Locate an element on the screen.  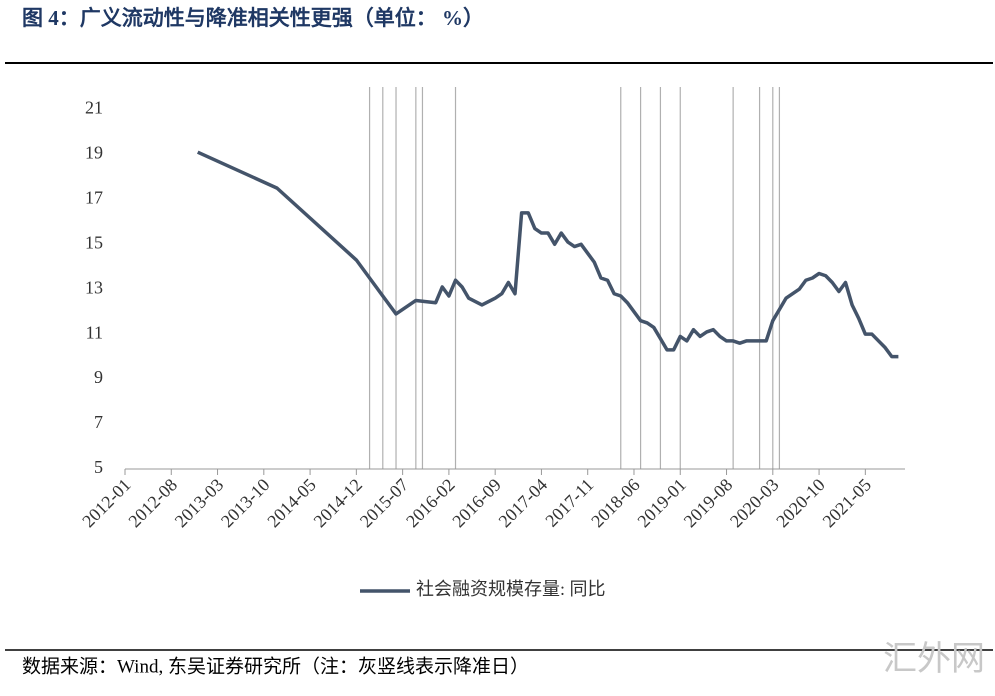
y-tick-label: 7 is located at coordinates (98, 422).